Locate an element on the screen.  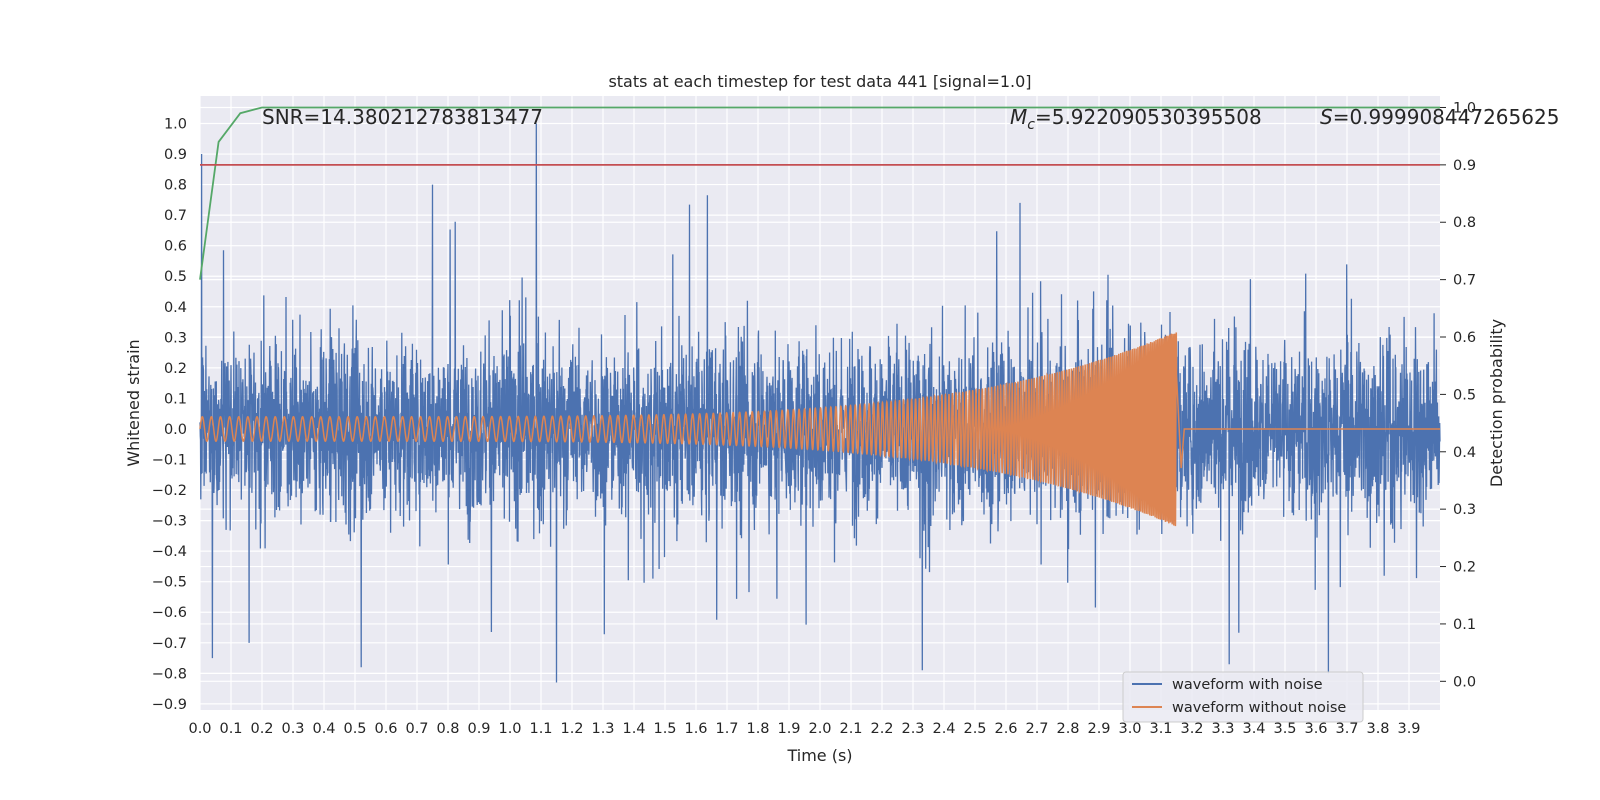
y-tick-label: 0.7 is located at coordinates (175, 216).